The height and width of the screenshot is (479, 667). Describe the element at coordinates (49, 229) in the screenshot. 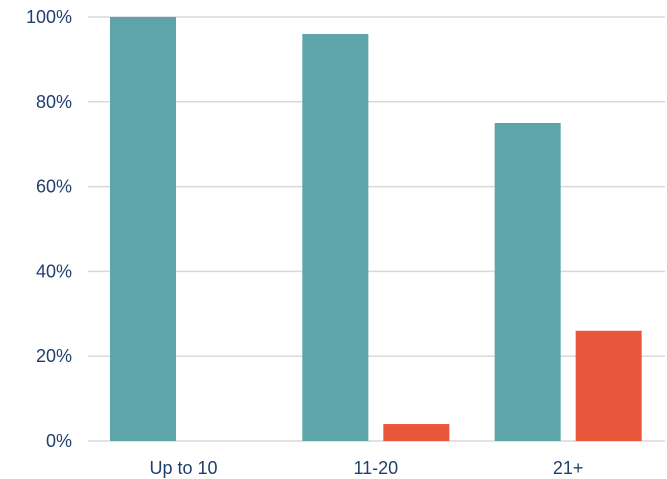

I see `y-axis-ticks: 0% 20% 40% 60% 80% 100%` at that location.